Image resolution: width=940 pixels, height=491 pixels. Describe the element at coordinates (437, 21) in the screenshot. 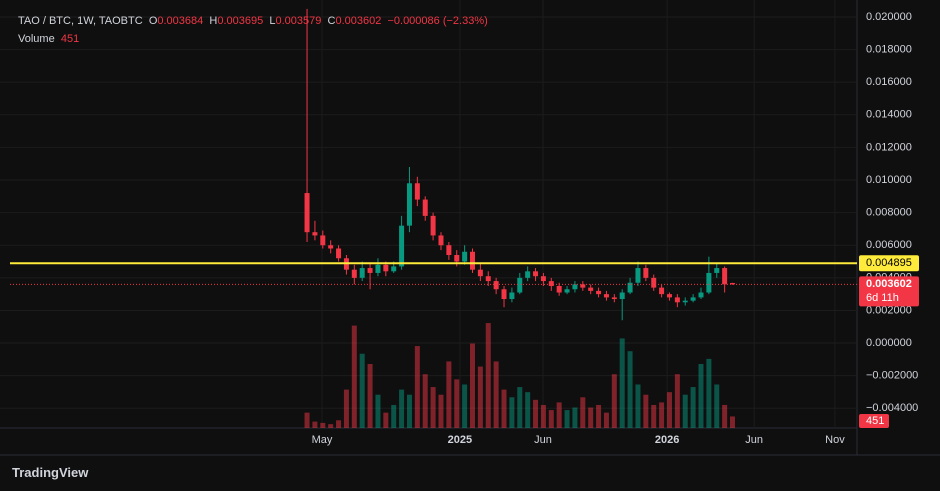

I see `change: −0.000086 (−2.33%)` at that location.